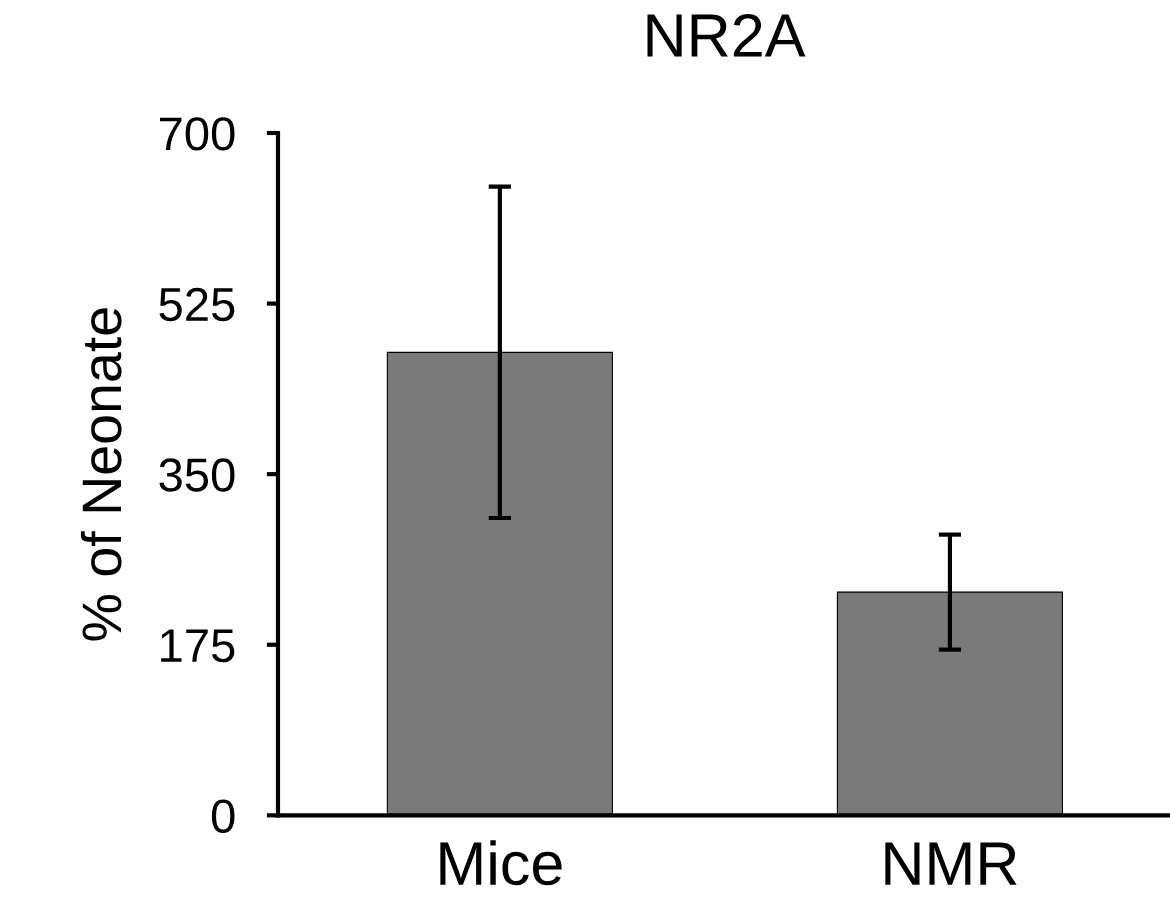 Image resolution: width=1170 pixels, height=911 pixels. What do you see at coordinates (951, 863) in the screenshot?
I see `x-tick-label: NMR` at bounding box center [951, 863].